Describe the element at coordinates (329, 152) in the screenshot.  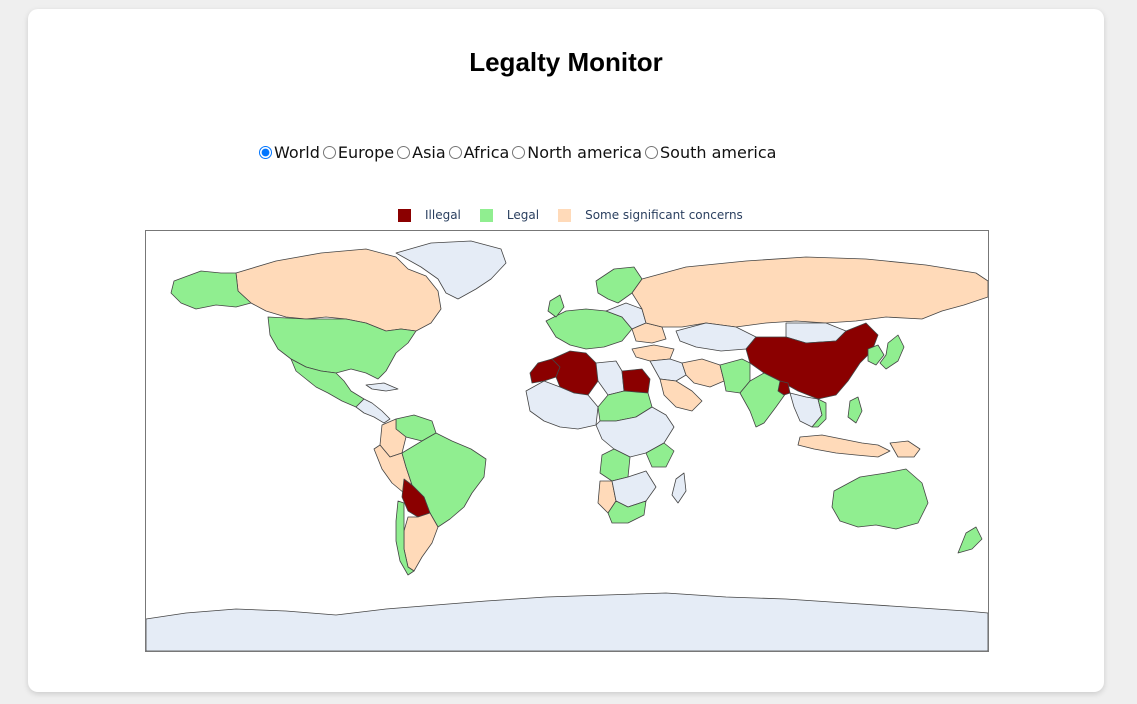
I see `radio-europe-input` at that location.